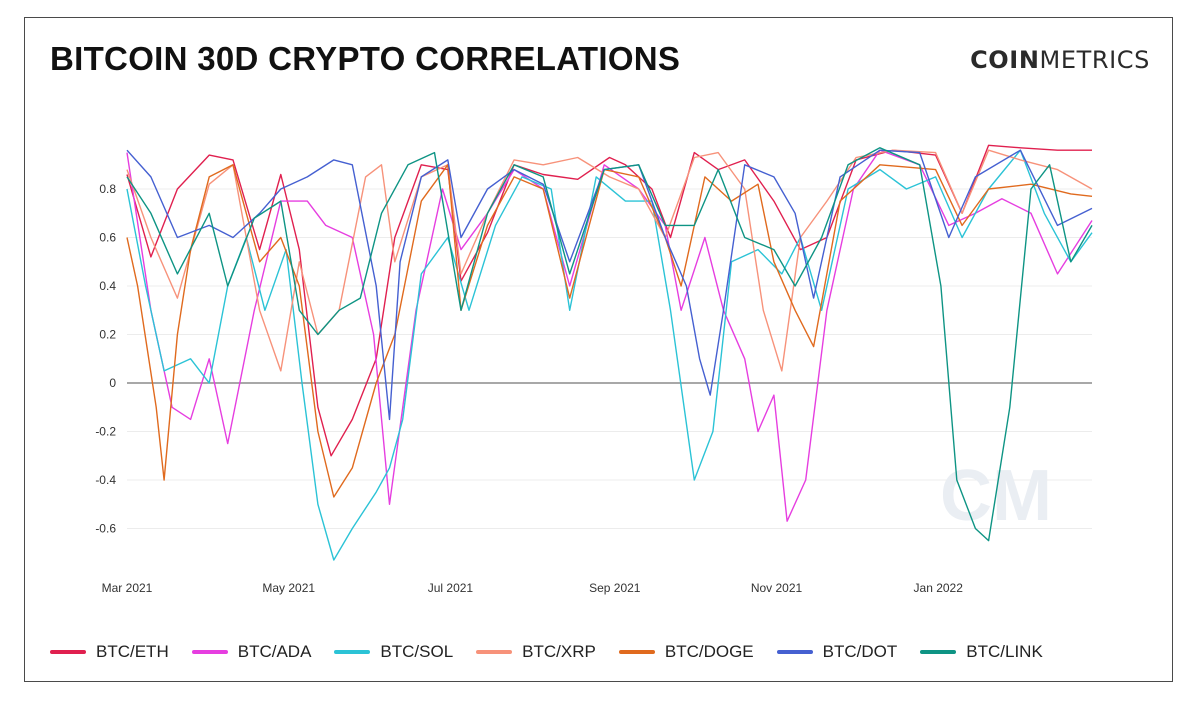 The width and height of the screenshot is (1200, 707). I want to click on legend-item-btc-doge: BTC/DOGE, so click(686, 652).